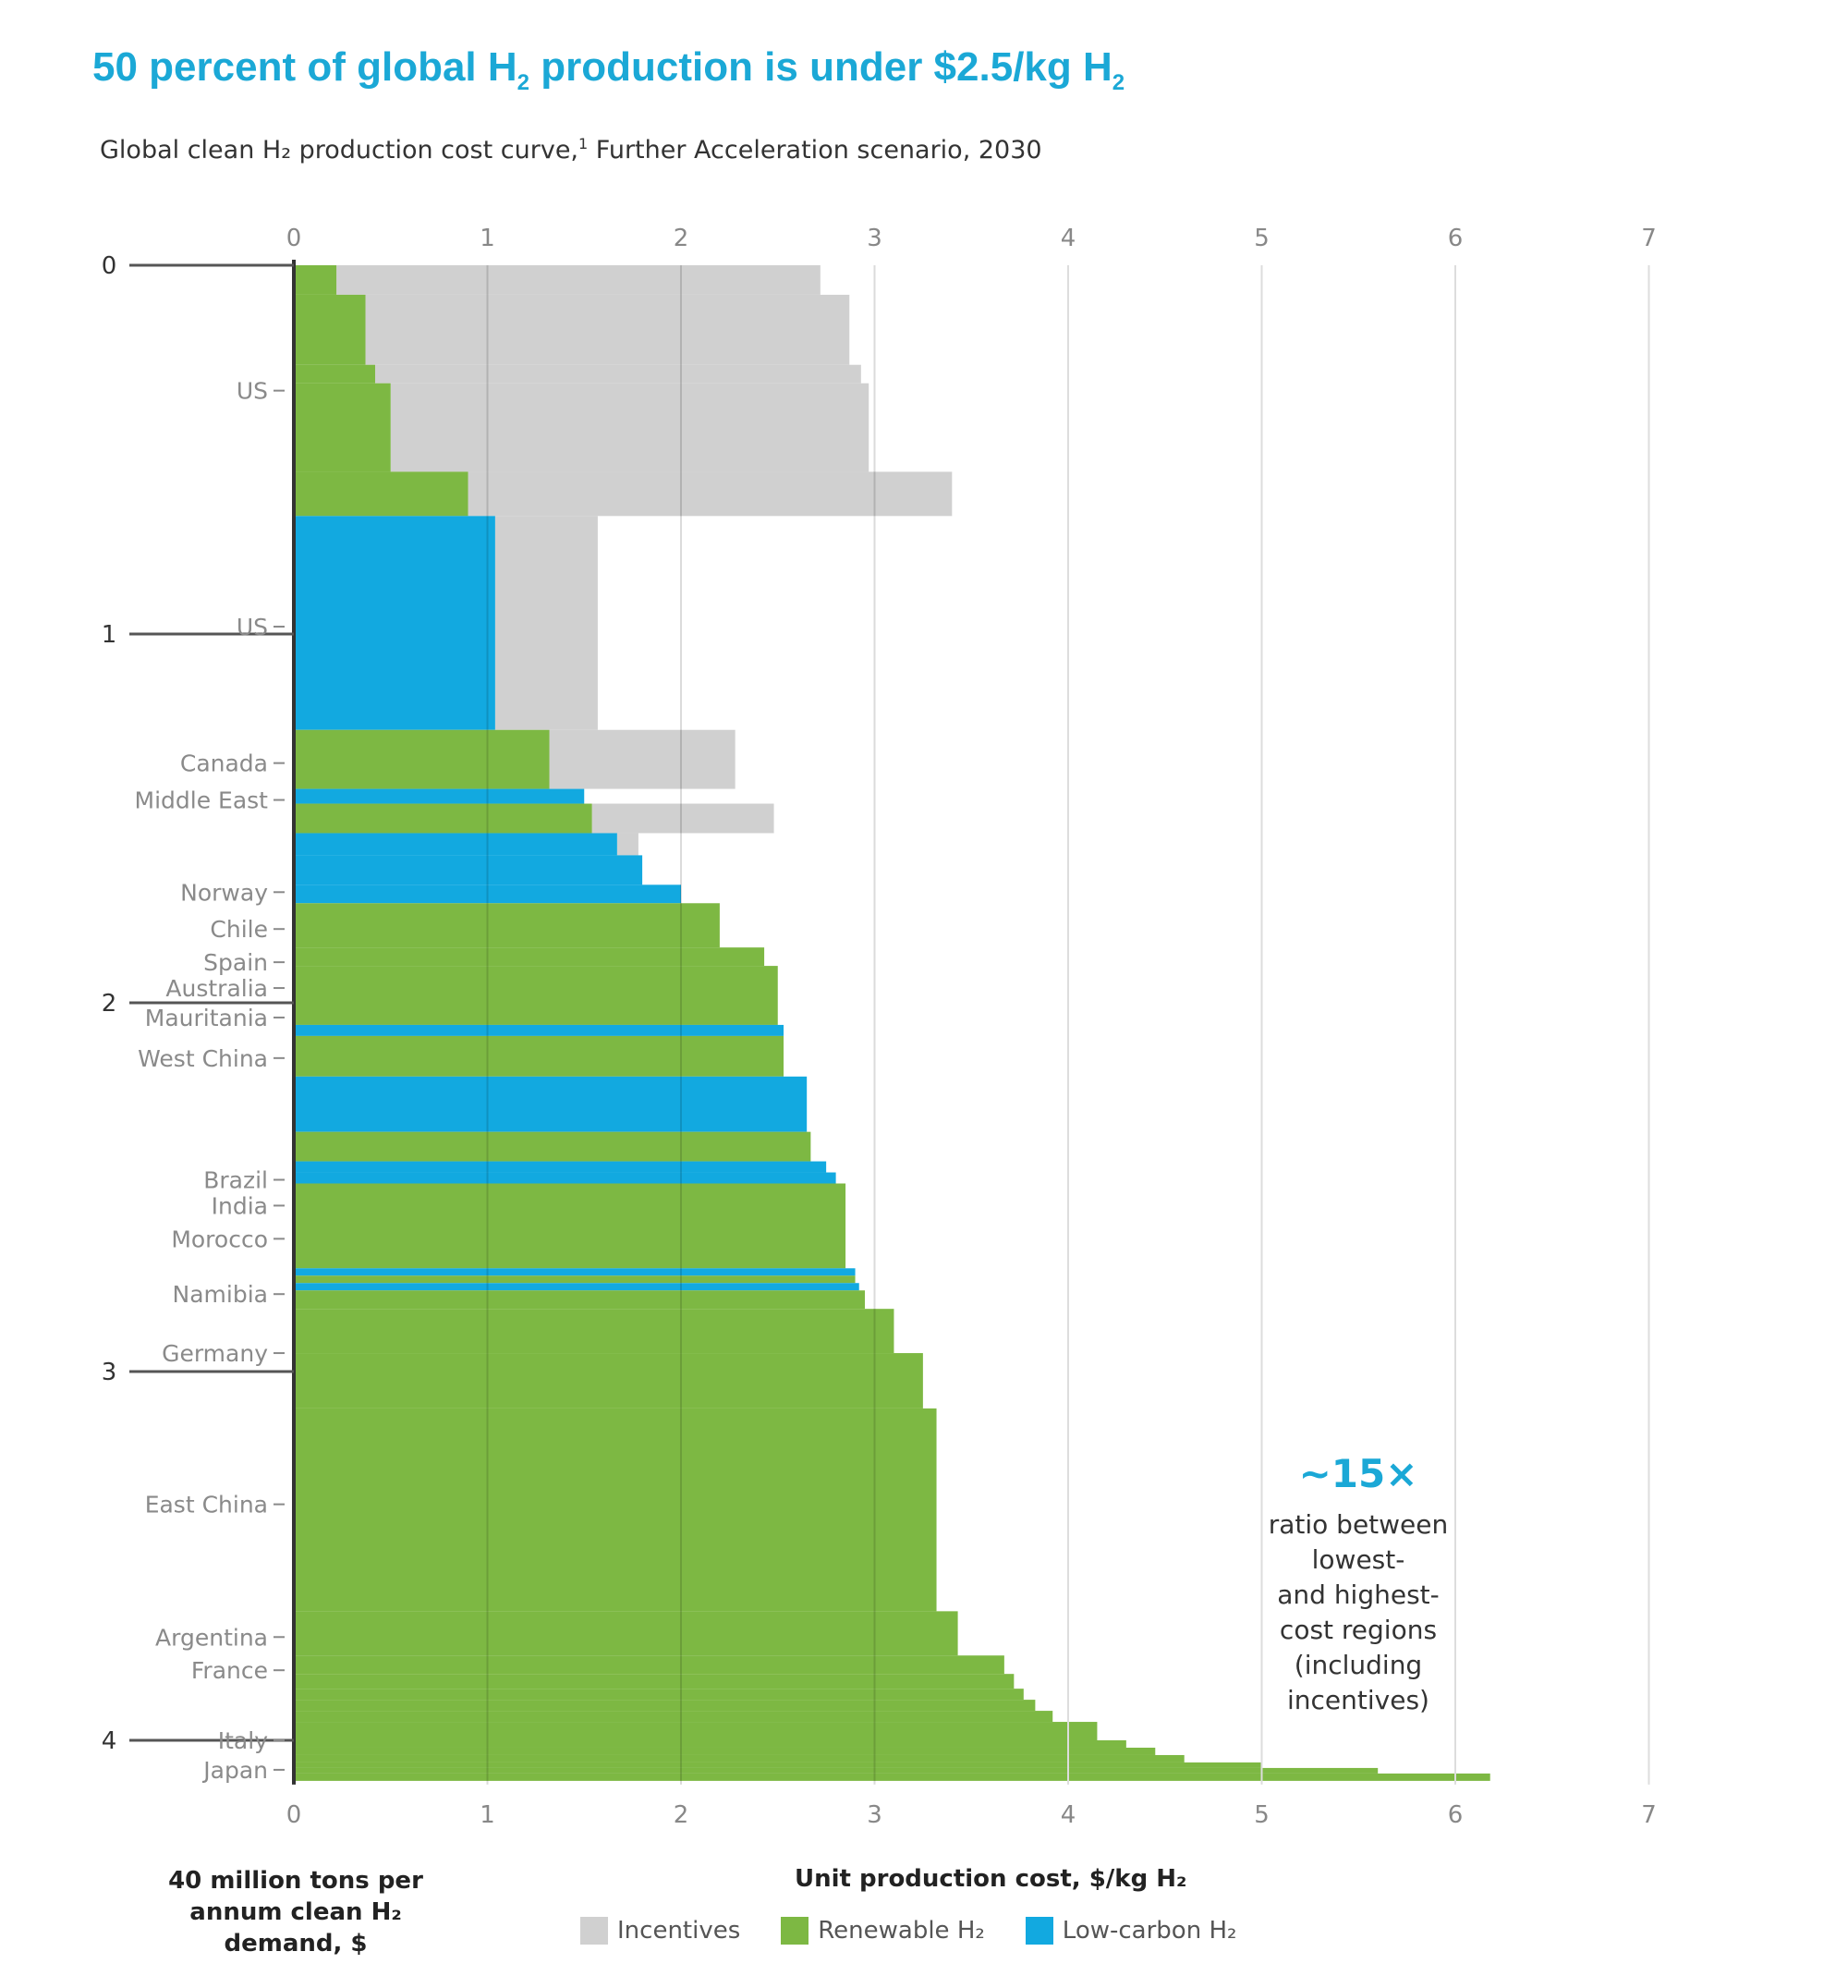 Image resolution: width=1848 pixels, height=1988 pixels. I want to click on legend-item-renewable: Renewable H₂, so click(883, 1931).